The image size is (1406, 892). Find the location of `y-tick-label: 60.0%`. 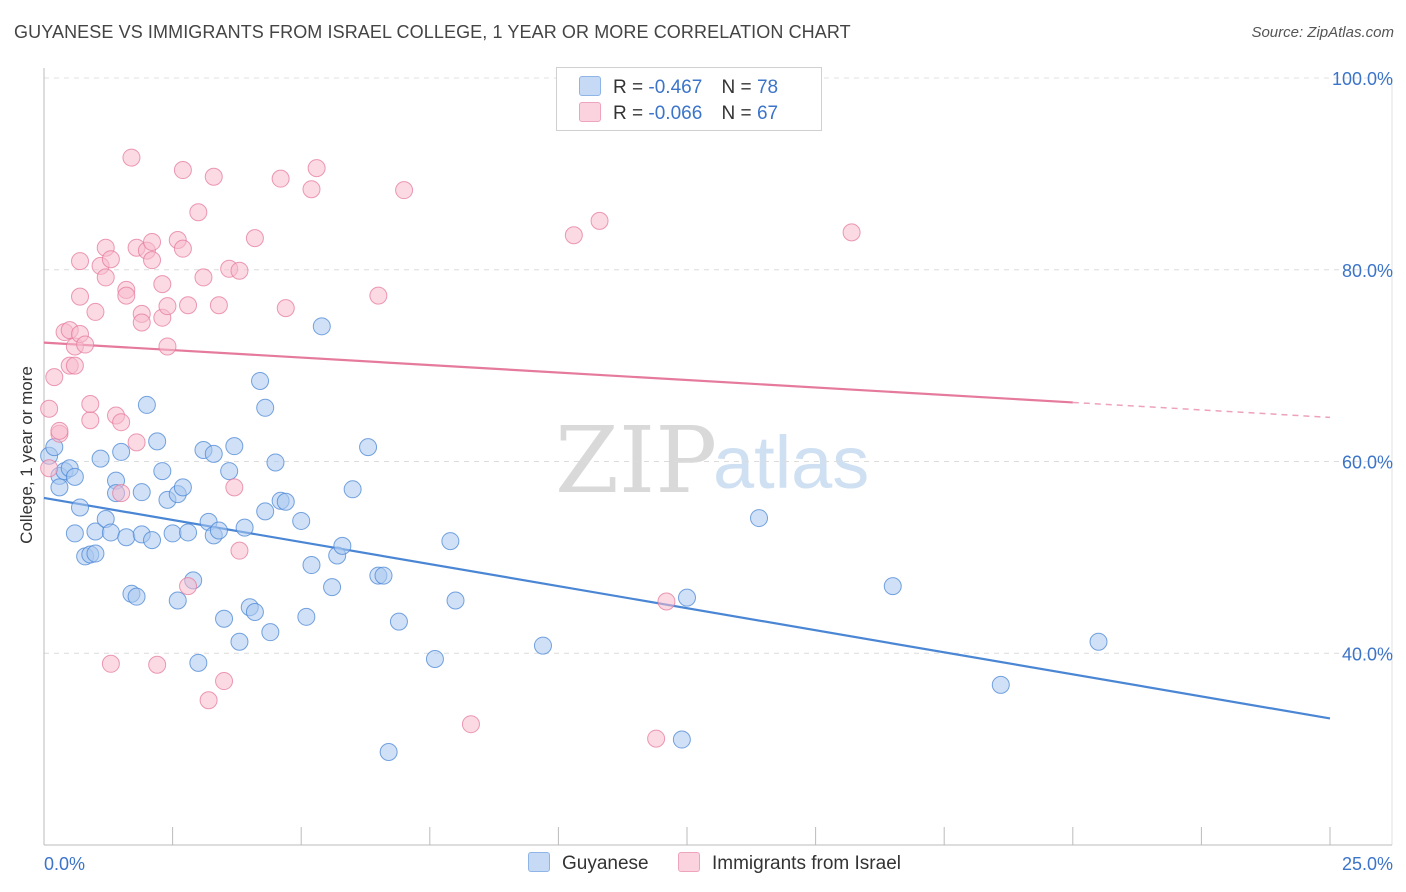

y-tick-label: 60.0% is located at coordinates (1367, 463).